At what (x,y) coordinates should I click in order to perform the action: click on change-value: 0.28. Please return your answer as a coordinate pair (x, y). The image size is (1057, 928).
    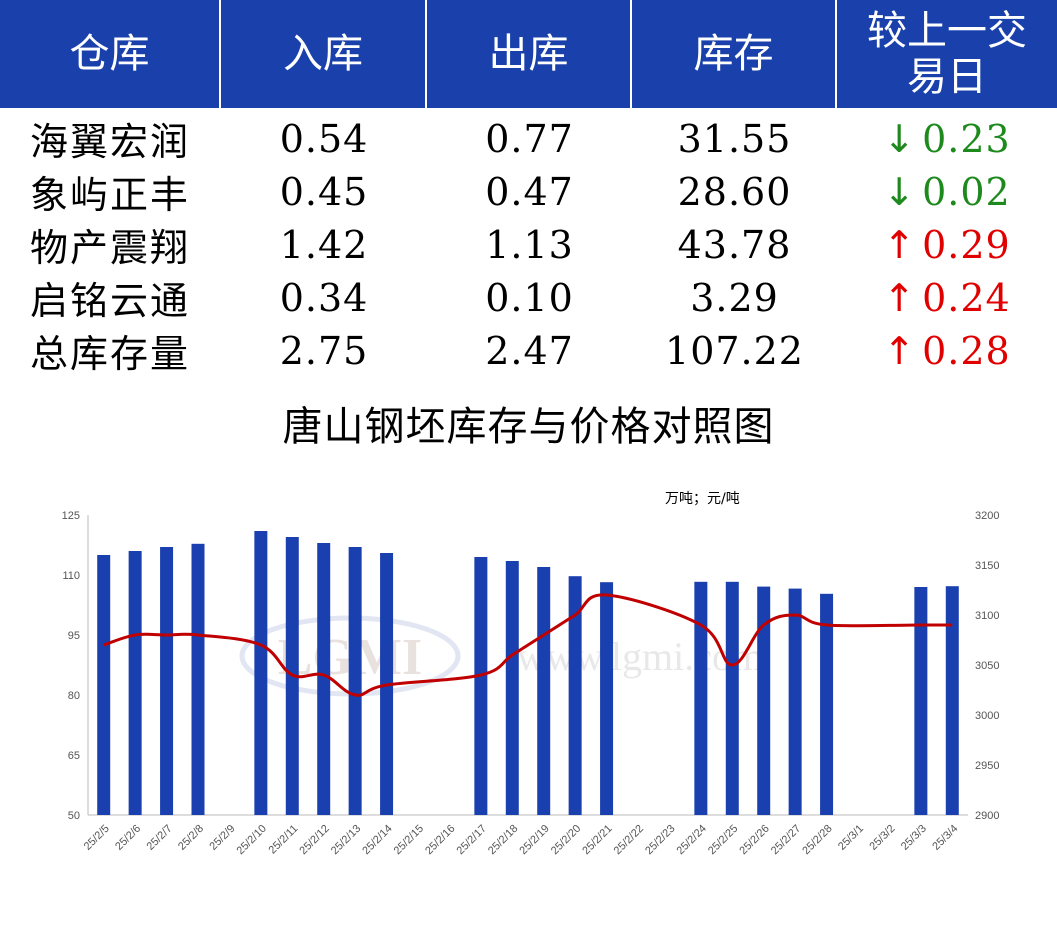
    Looking at the image, I should click on (966, 350).